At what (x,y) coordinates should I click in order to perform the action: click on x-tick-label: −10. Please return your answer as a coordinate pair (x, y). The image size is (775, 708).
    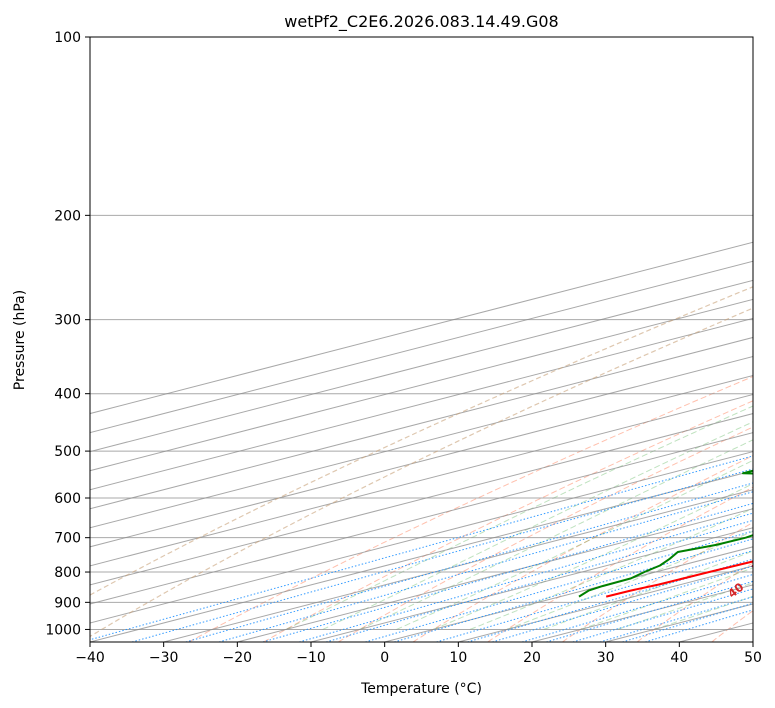
    Looking at the image, I should click on (311, 658).